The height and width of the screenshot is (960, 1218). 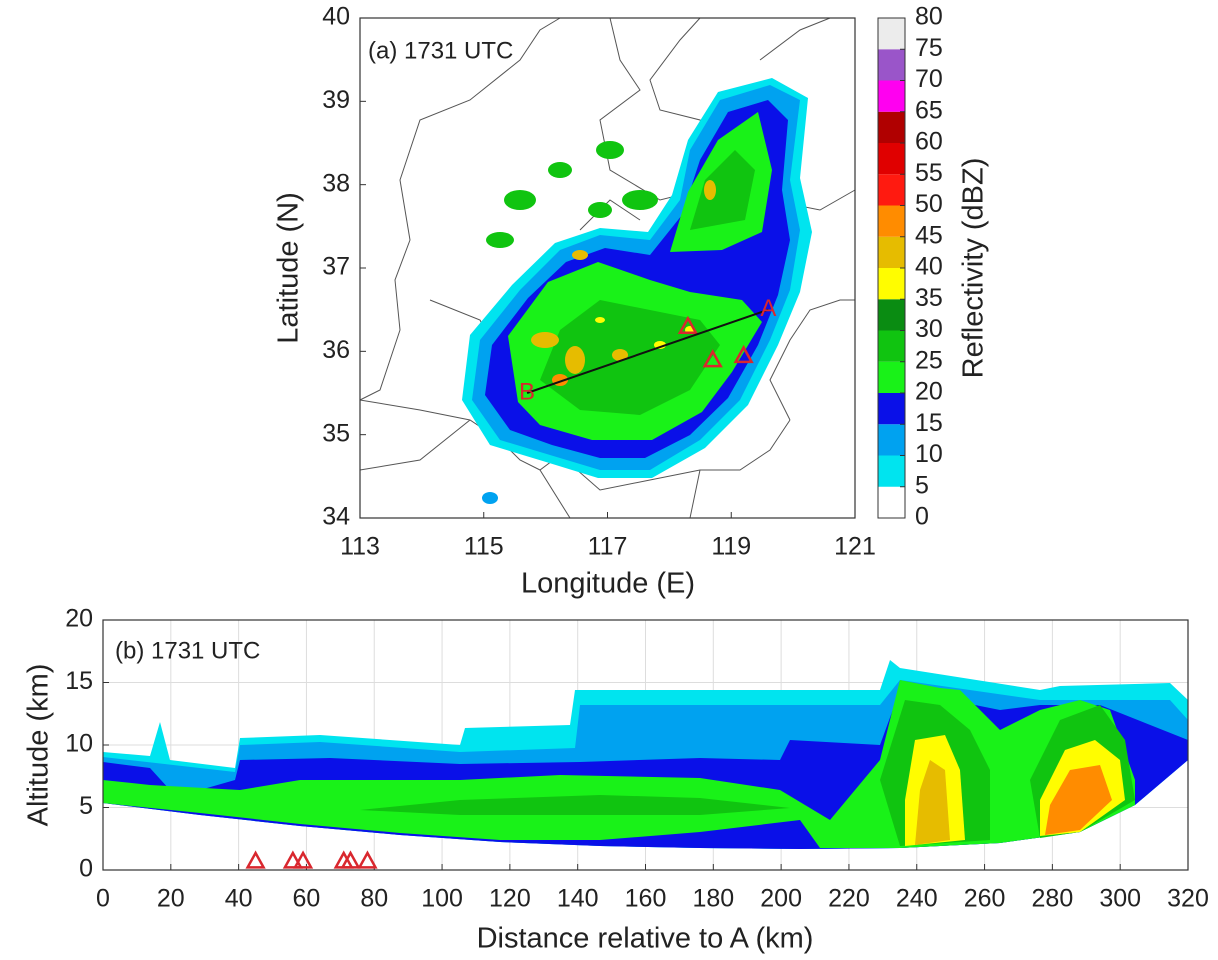 What do you see at coordinates (336, 17) in the screenshot?
I see `y-tick-label: 40` at bounding box center [336, 17].